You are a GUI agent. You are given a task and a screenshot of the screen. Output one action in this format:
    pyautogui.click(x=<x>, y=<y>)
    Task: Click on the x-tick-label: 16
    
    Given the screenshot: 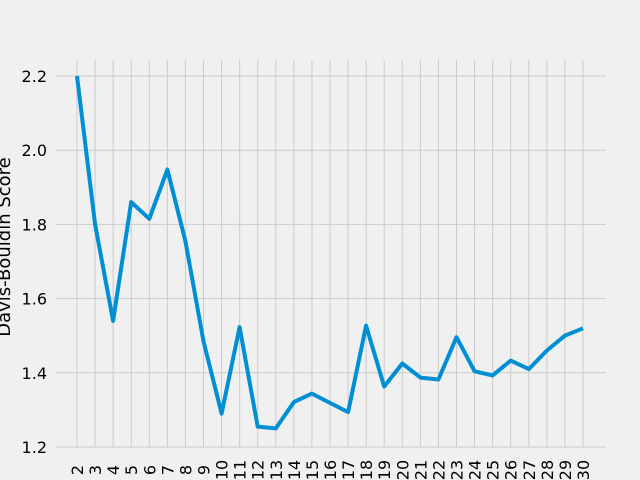 What is the action you would take?
    pyautogui.click(x=330, y=470)
    